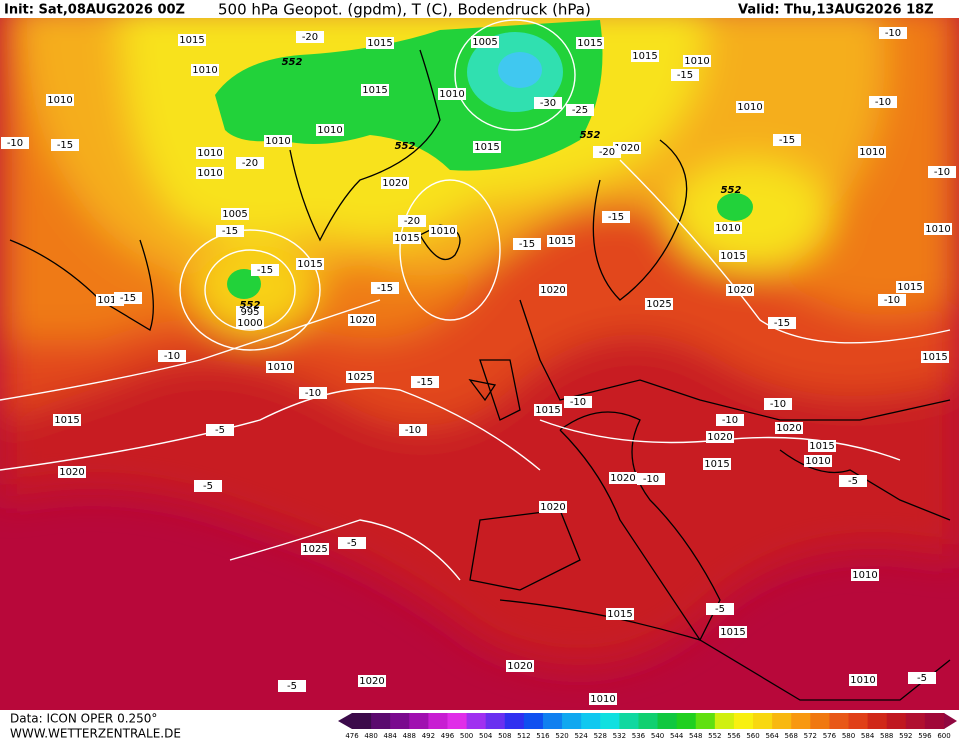 The height and width of the screenshot is (745, 959). What do you see at coordinates (600, 736) in the screenshot?
I see `colorbar-label: 528` at bounding box center [600, 736].